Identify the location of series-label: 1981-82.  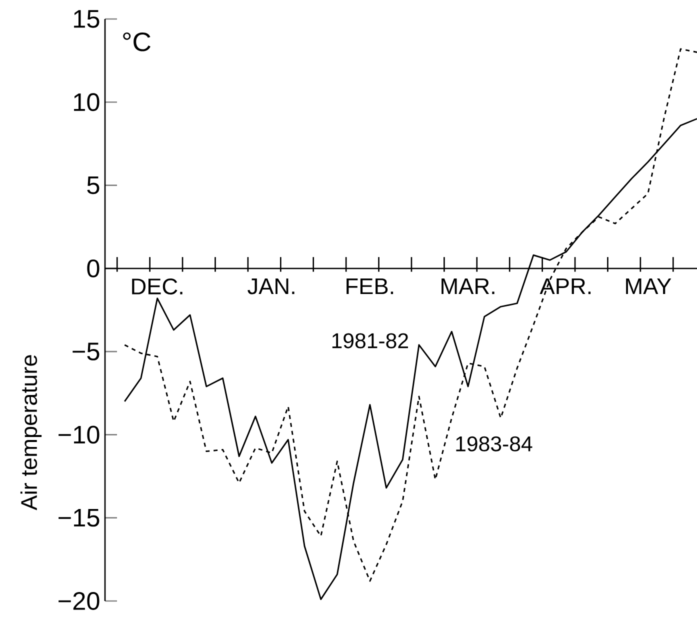
(370, 340).